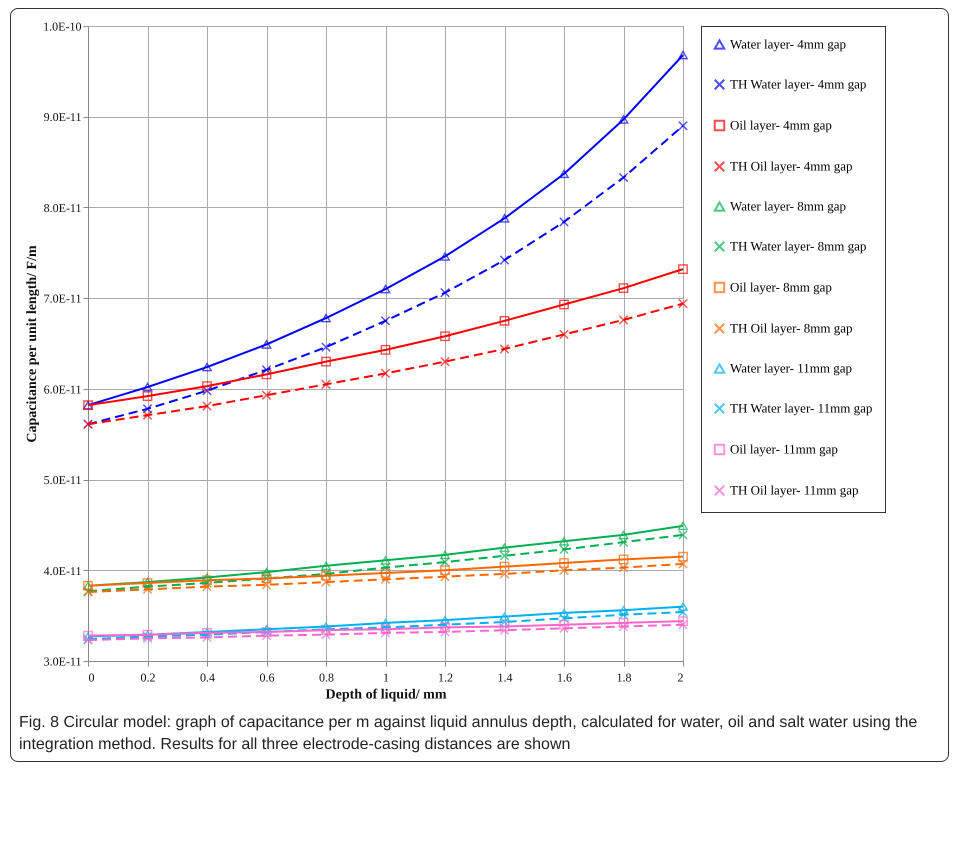  What do you see at coordinates (386, 695) in the screenshot?
I see `x-axis-title: Depth of liquid/ mm` at bounding box center [386, 695].